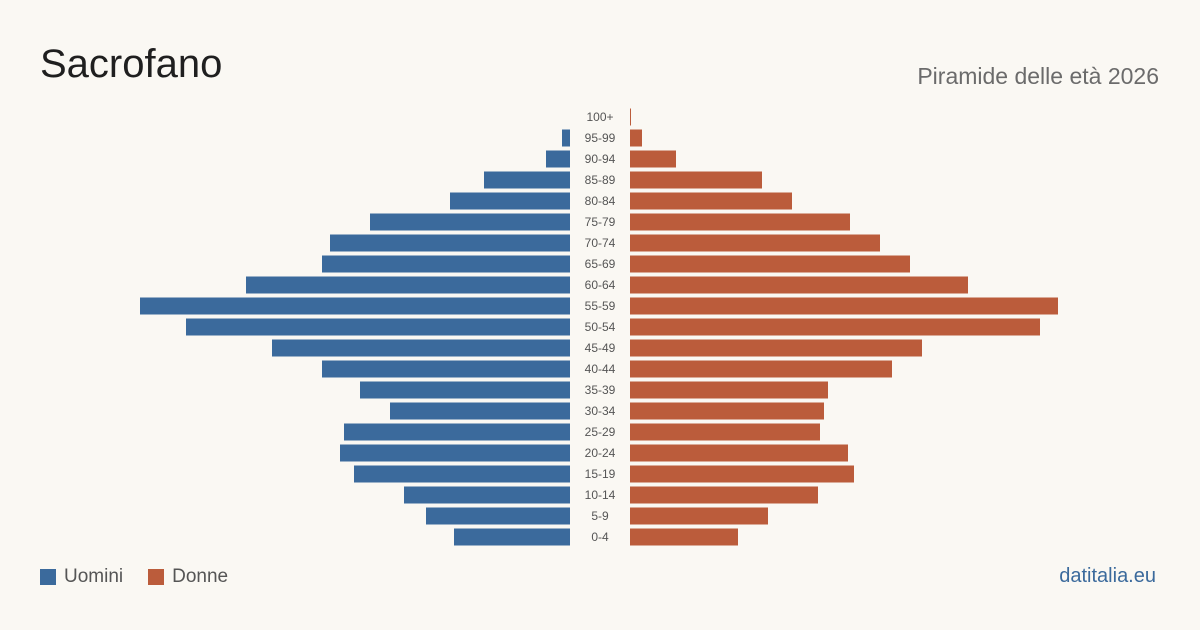 The width and height of the screenshot is (1200, 630). What do you see at coordinates (146, 577) in the screenshot?
I see `chart-legend: Uomini Donne` at bounding box center [146, 577].